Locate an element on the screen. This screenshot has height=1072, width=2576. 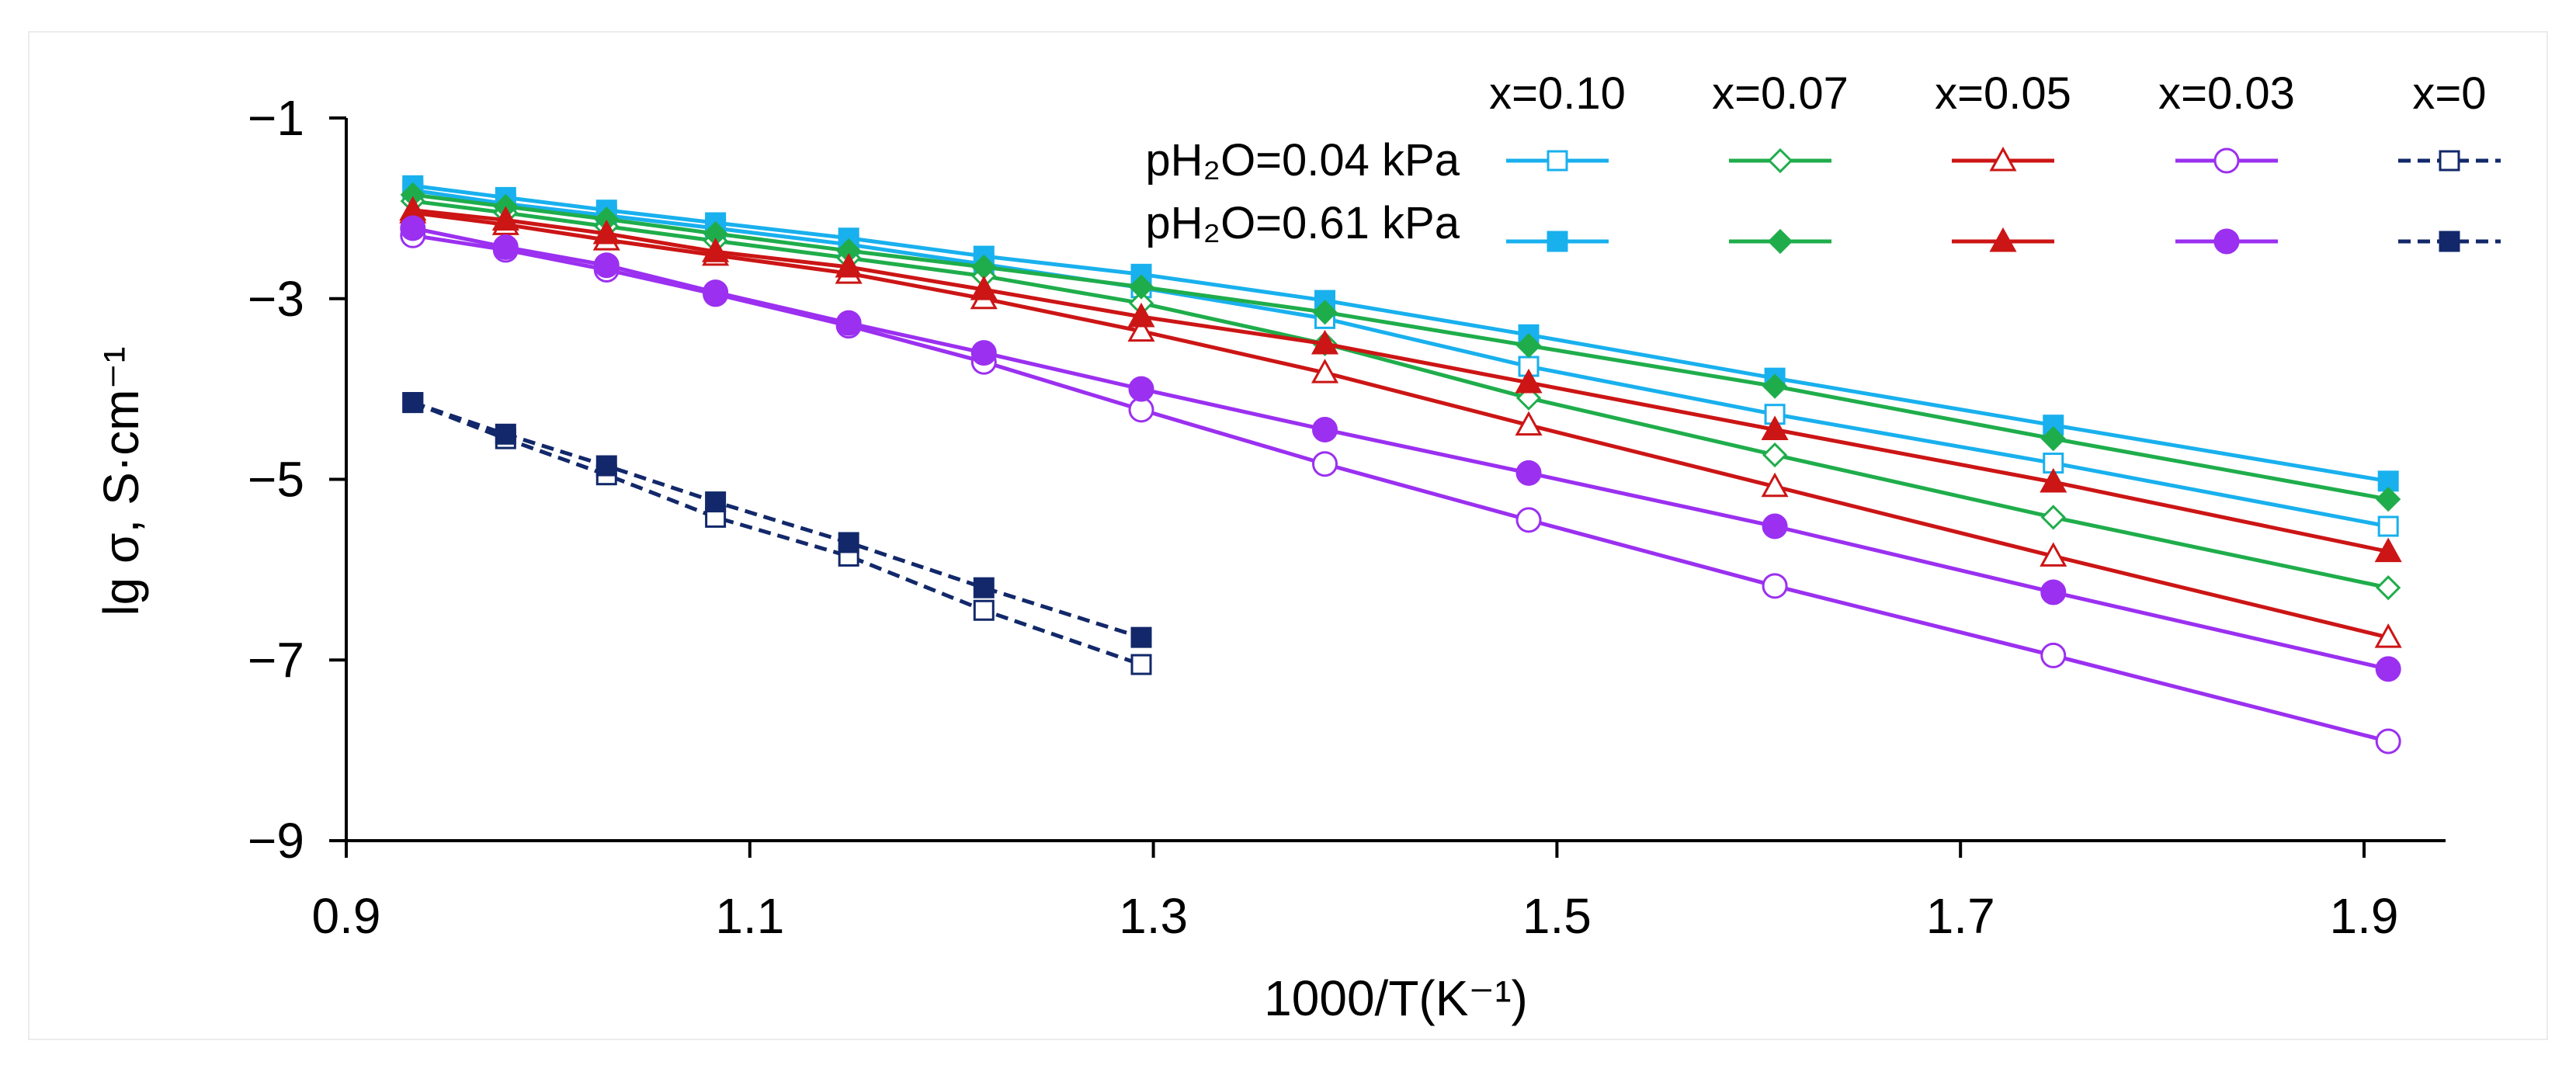
legend-column-header: x=0.03 is located at coordinates (2226, 93).